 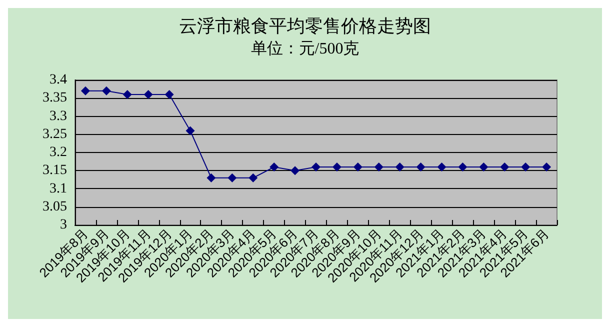 What do you see at coordinates (305, 26) in the screenshot?
I see `chart-title: 云浮市粮食平均零售价格走势图` at bounding box center [305, 26].